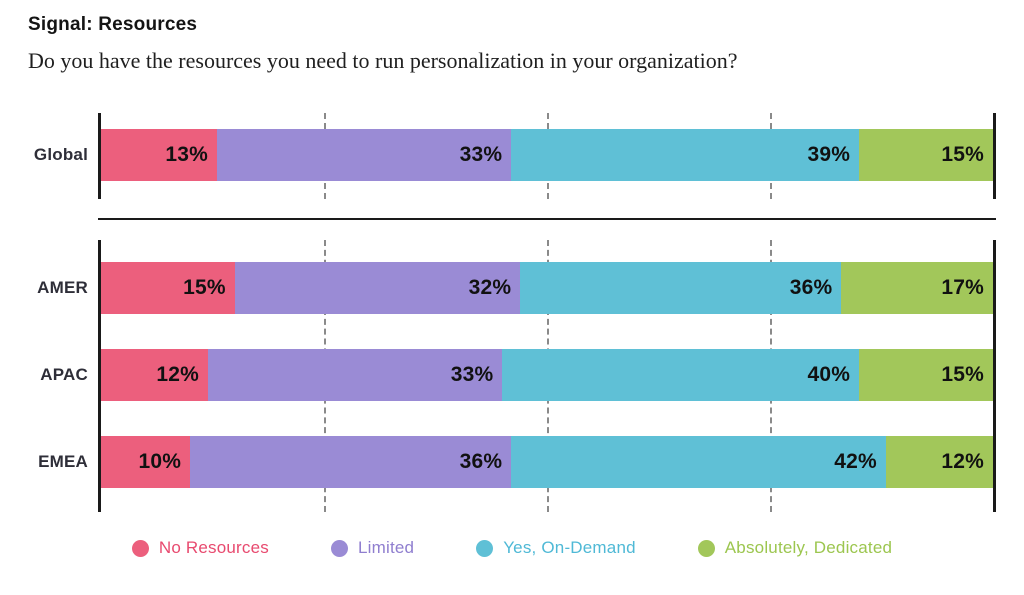  I want to click on segment-value-label: 32%, so click(490, 287).